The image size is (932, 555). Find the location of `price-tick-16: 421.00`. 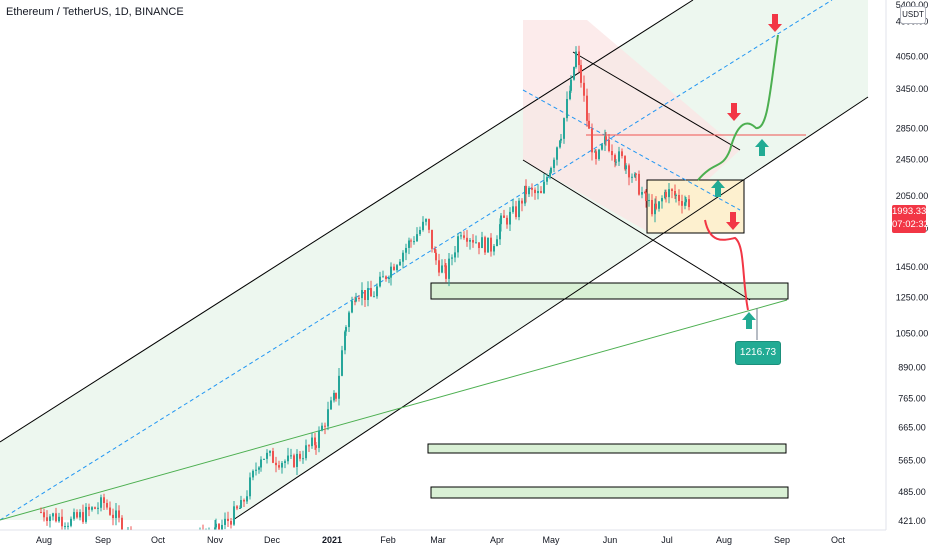

price-tick-16: 421.00 is located at coordinates (912, 521).